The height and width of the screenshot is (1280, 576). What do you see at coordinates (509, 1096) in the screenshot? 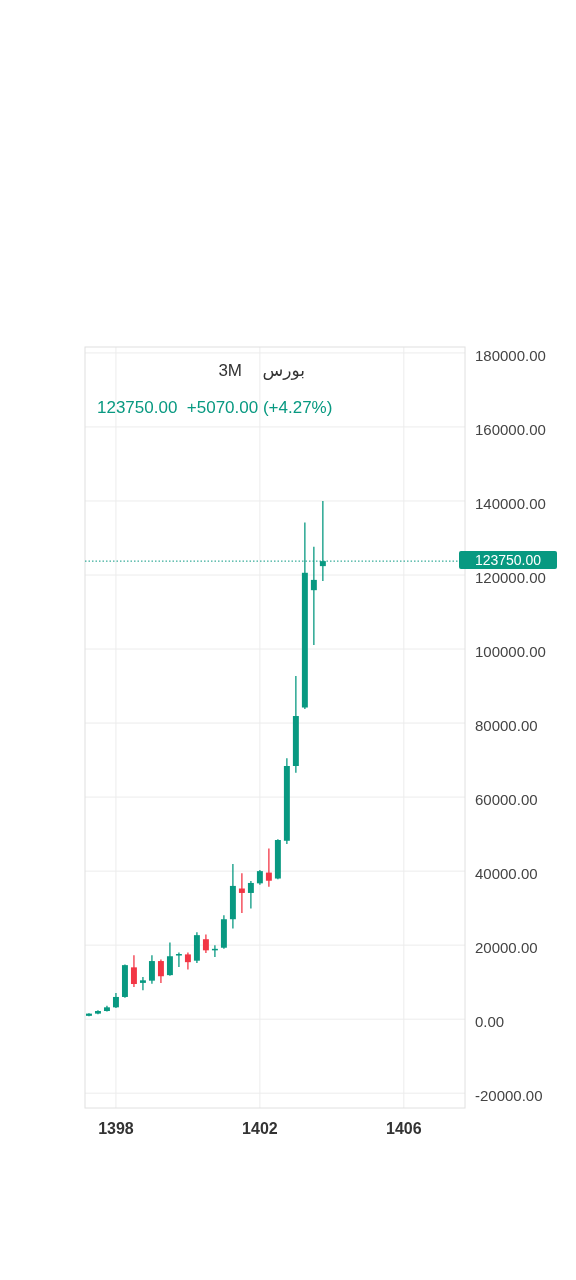
I see `y-tick-label: -20000.00` at bounding box center [509, 1096].